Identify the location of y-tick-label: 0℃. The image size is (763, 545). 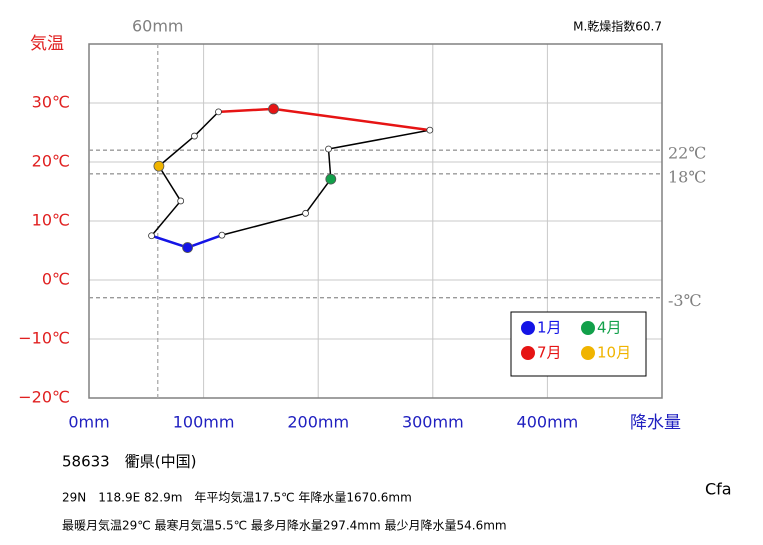
(56, 279).